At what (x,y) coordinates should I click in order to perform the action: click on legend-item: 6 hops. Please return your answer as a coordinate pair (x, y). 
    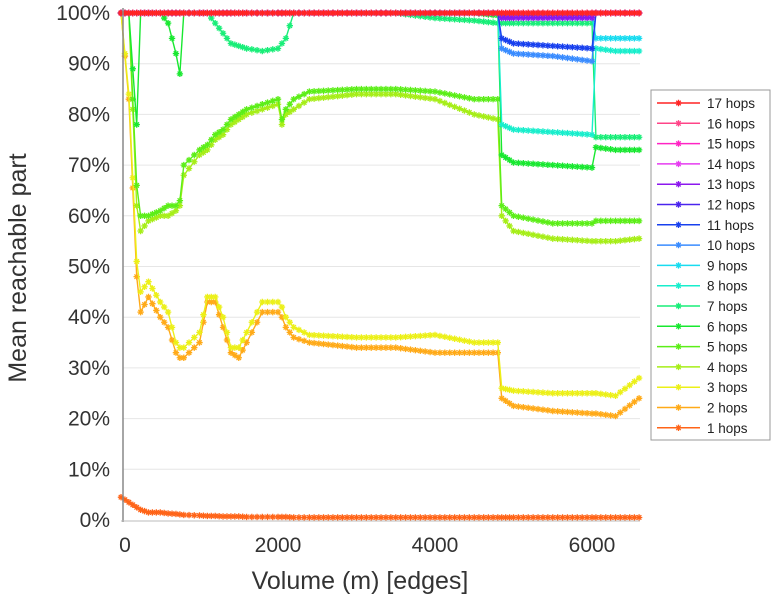
    Looking at the image, I should click on (702, 326).